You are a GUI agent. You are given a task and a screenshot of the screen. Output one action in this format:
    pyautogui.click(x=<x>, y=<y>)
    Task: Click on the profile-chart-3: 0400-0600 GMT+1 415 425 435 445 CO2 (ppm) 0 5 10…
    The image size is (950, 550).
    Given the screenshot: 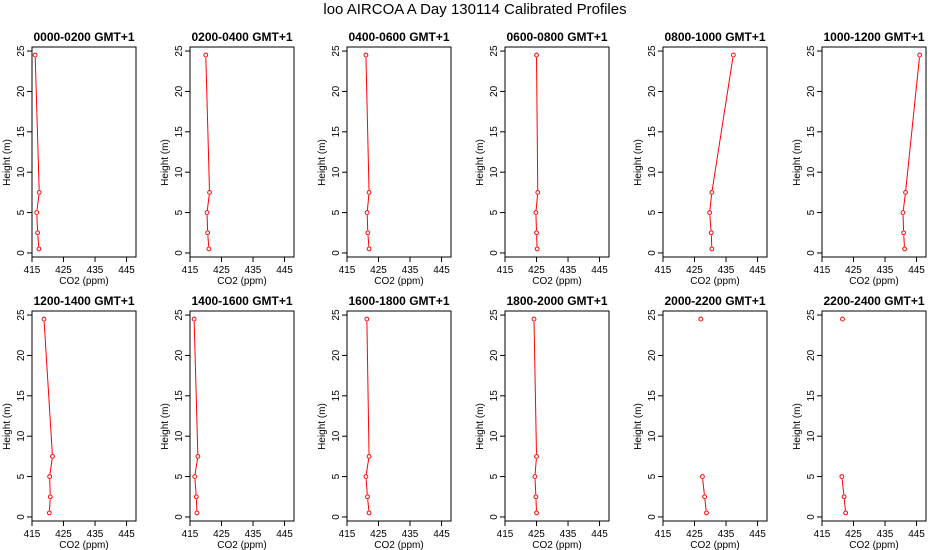 What is the action you would take?
    pyautogui.click(x=384, y=158)
    